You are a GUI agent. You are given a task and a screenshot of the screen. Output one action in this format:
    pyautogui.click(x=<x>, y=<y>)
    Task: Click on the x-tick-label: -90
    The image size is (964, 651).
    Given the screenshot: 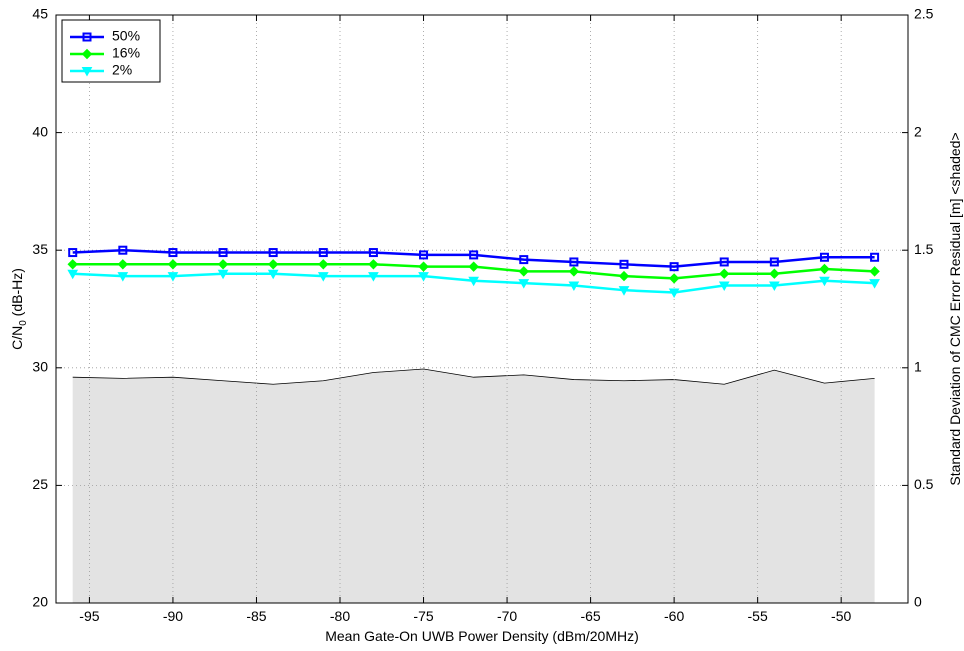 What is the action you would take?
    pyautogui.click(x=173, y=616)
    